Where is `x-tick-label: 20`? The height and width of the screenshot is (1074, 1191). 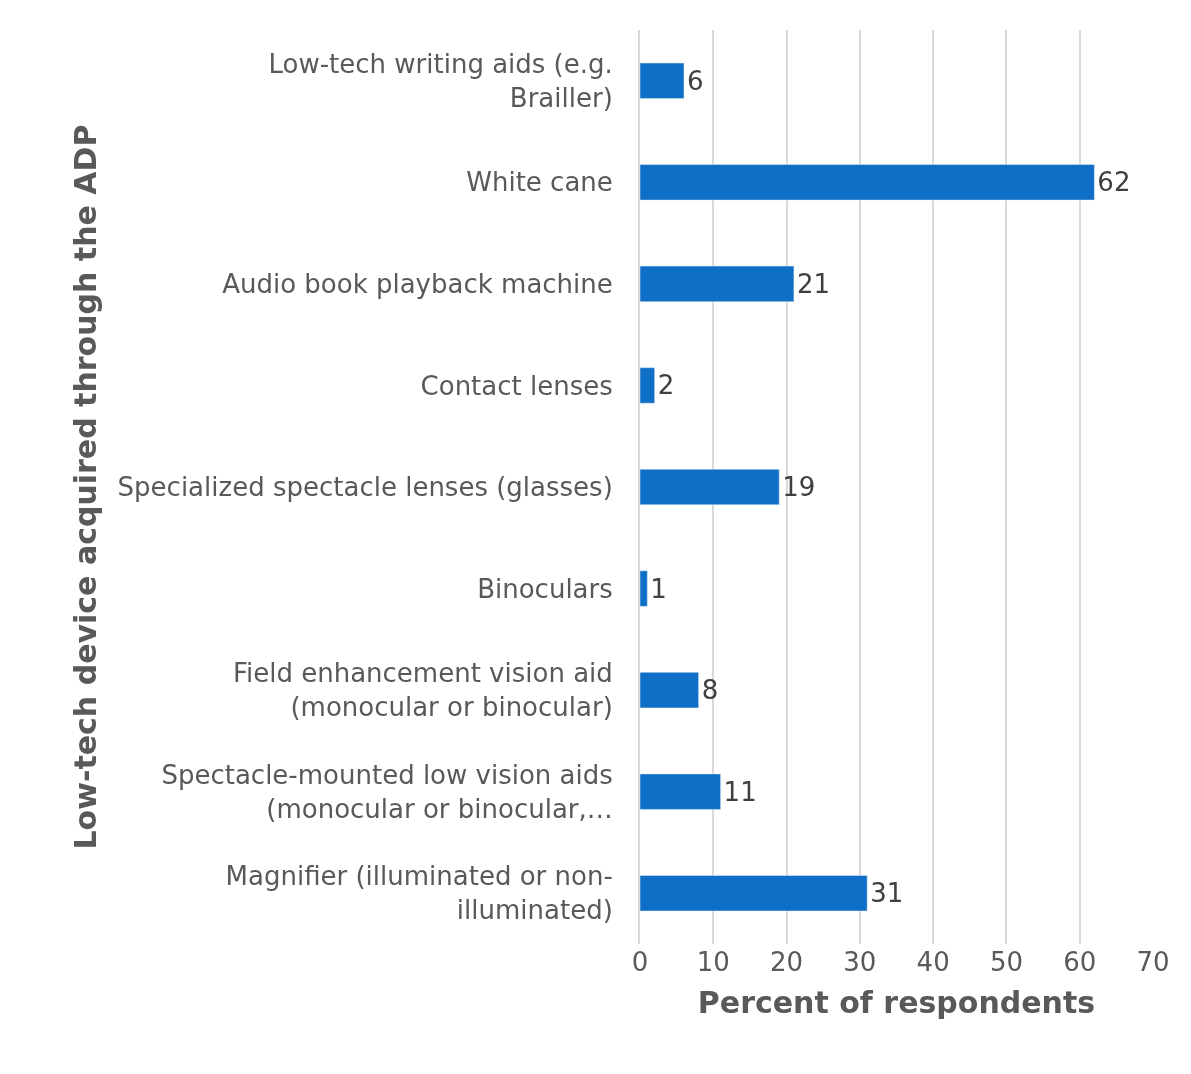
x-tick-label: 20 is located at coordinates (787, 962).